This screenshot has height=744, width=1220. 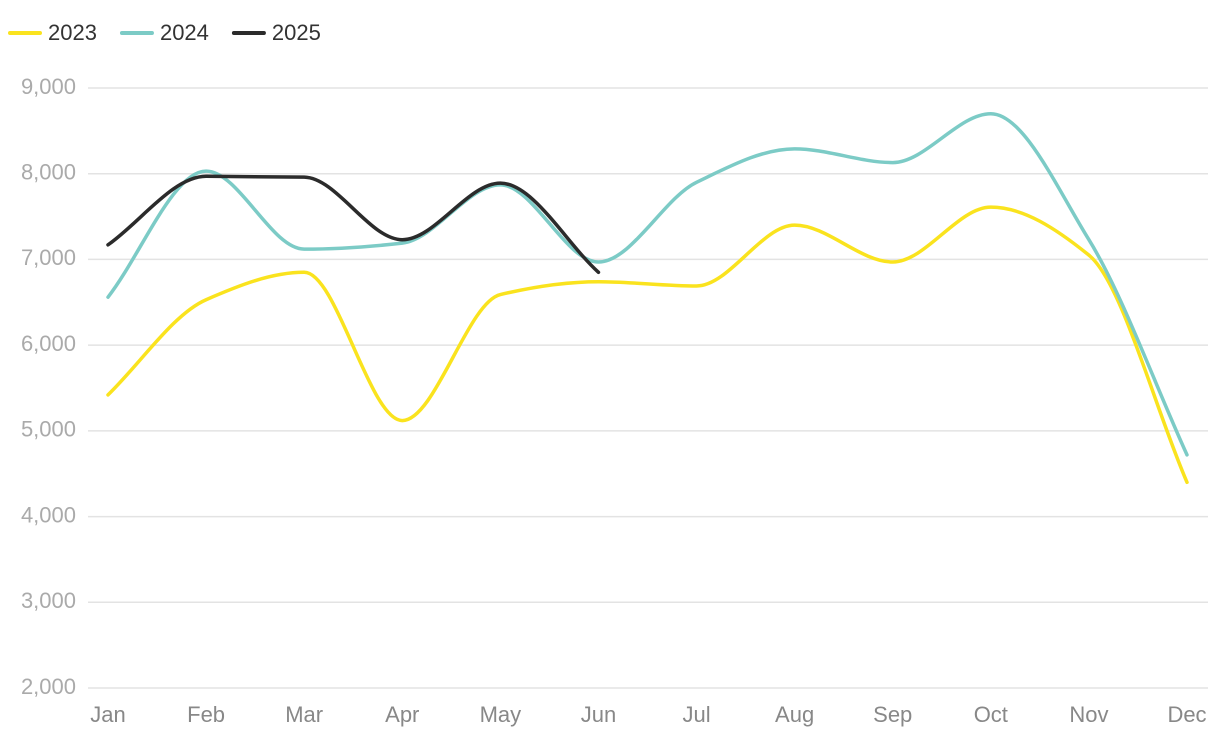 I want to click on y-tick-label: 5,000, so click(x=48, y=429).